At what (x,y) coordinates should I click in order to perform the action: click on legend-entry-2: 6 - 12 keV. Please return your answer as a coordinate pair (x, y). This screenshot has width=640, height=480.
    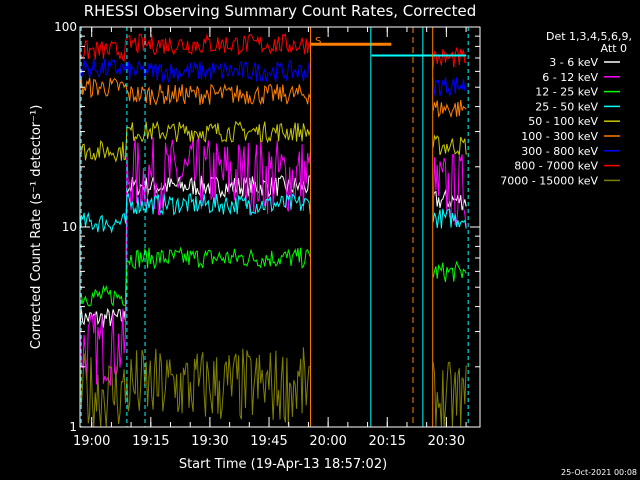
    Looking at the image, I should click on (570, 77).